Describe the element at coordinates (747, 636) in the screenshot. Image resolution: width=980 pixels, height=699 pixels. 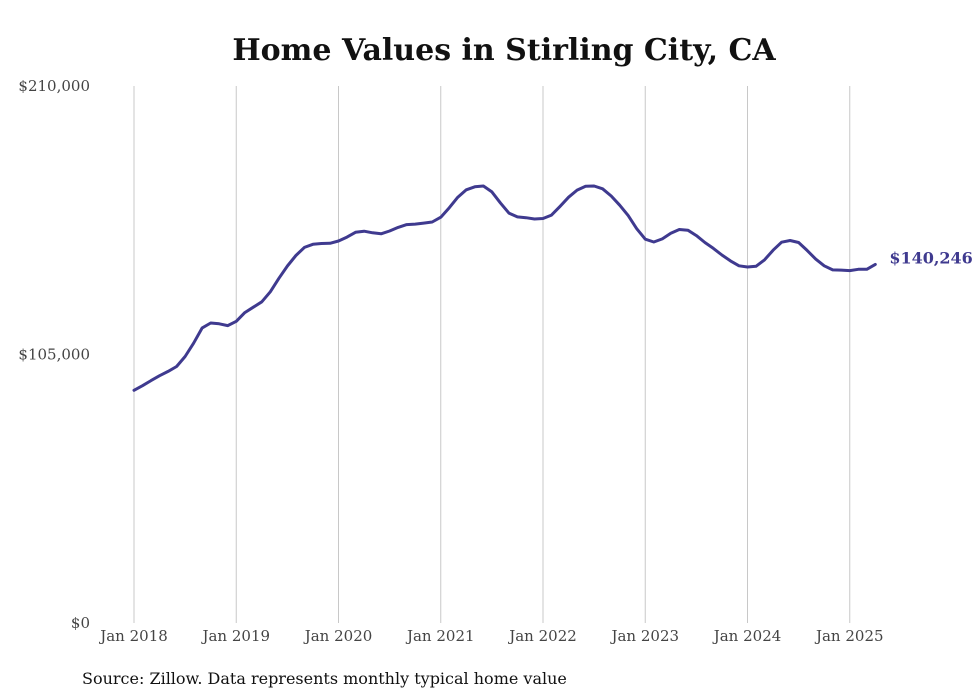
I see `x-tick-label: Jan 2024` at that location.